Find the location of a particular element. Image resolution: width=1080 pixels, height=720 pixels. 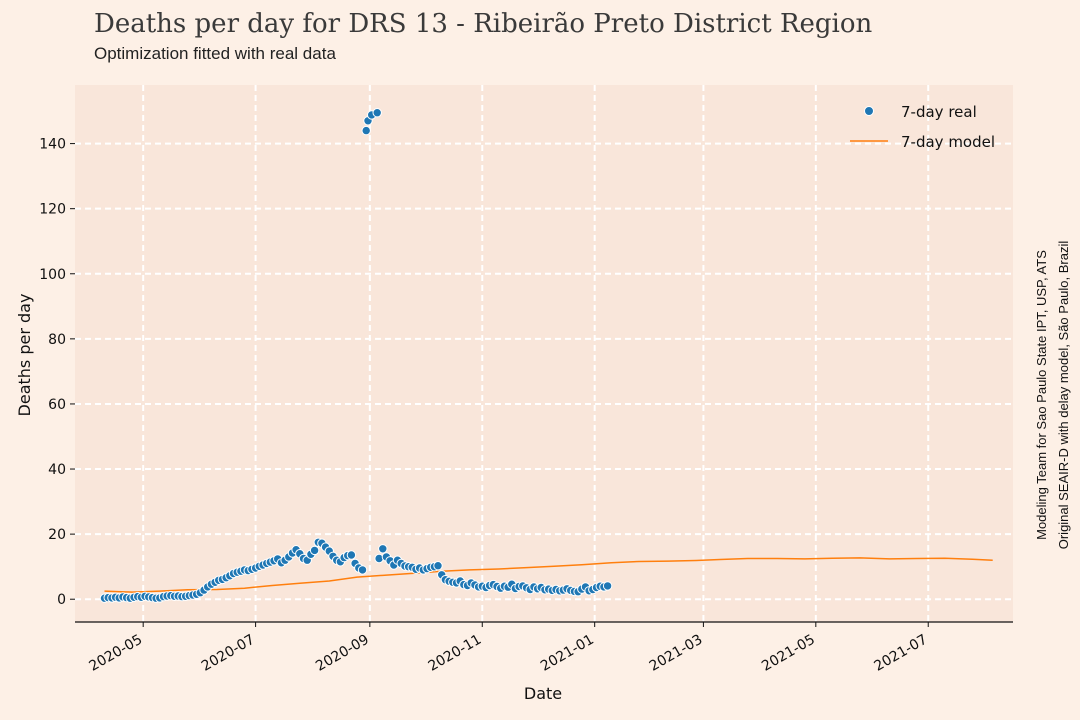

x-tick-label: 2021-03 is located at coordinates (676, 653).